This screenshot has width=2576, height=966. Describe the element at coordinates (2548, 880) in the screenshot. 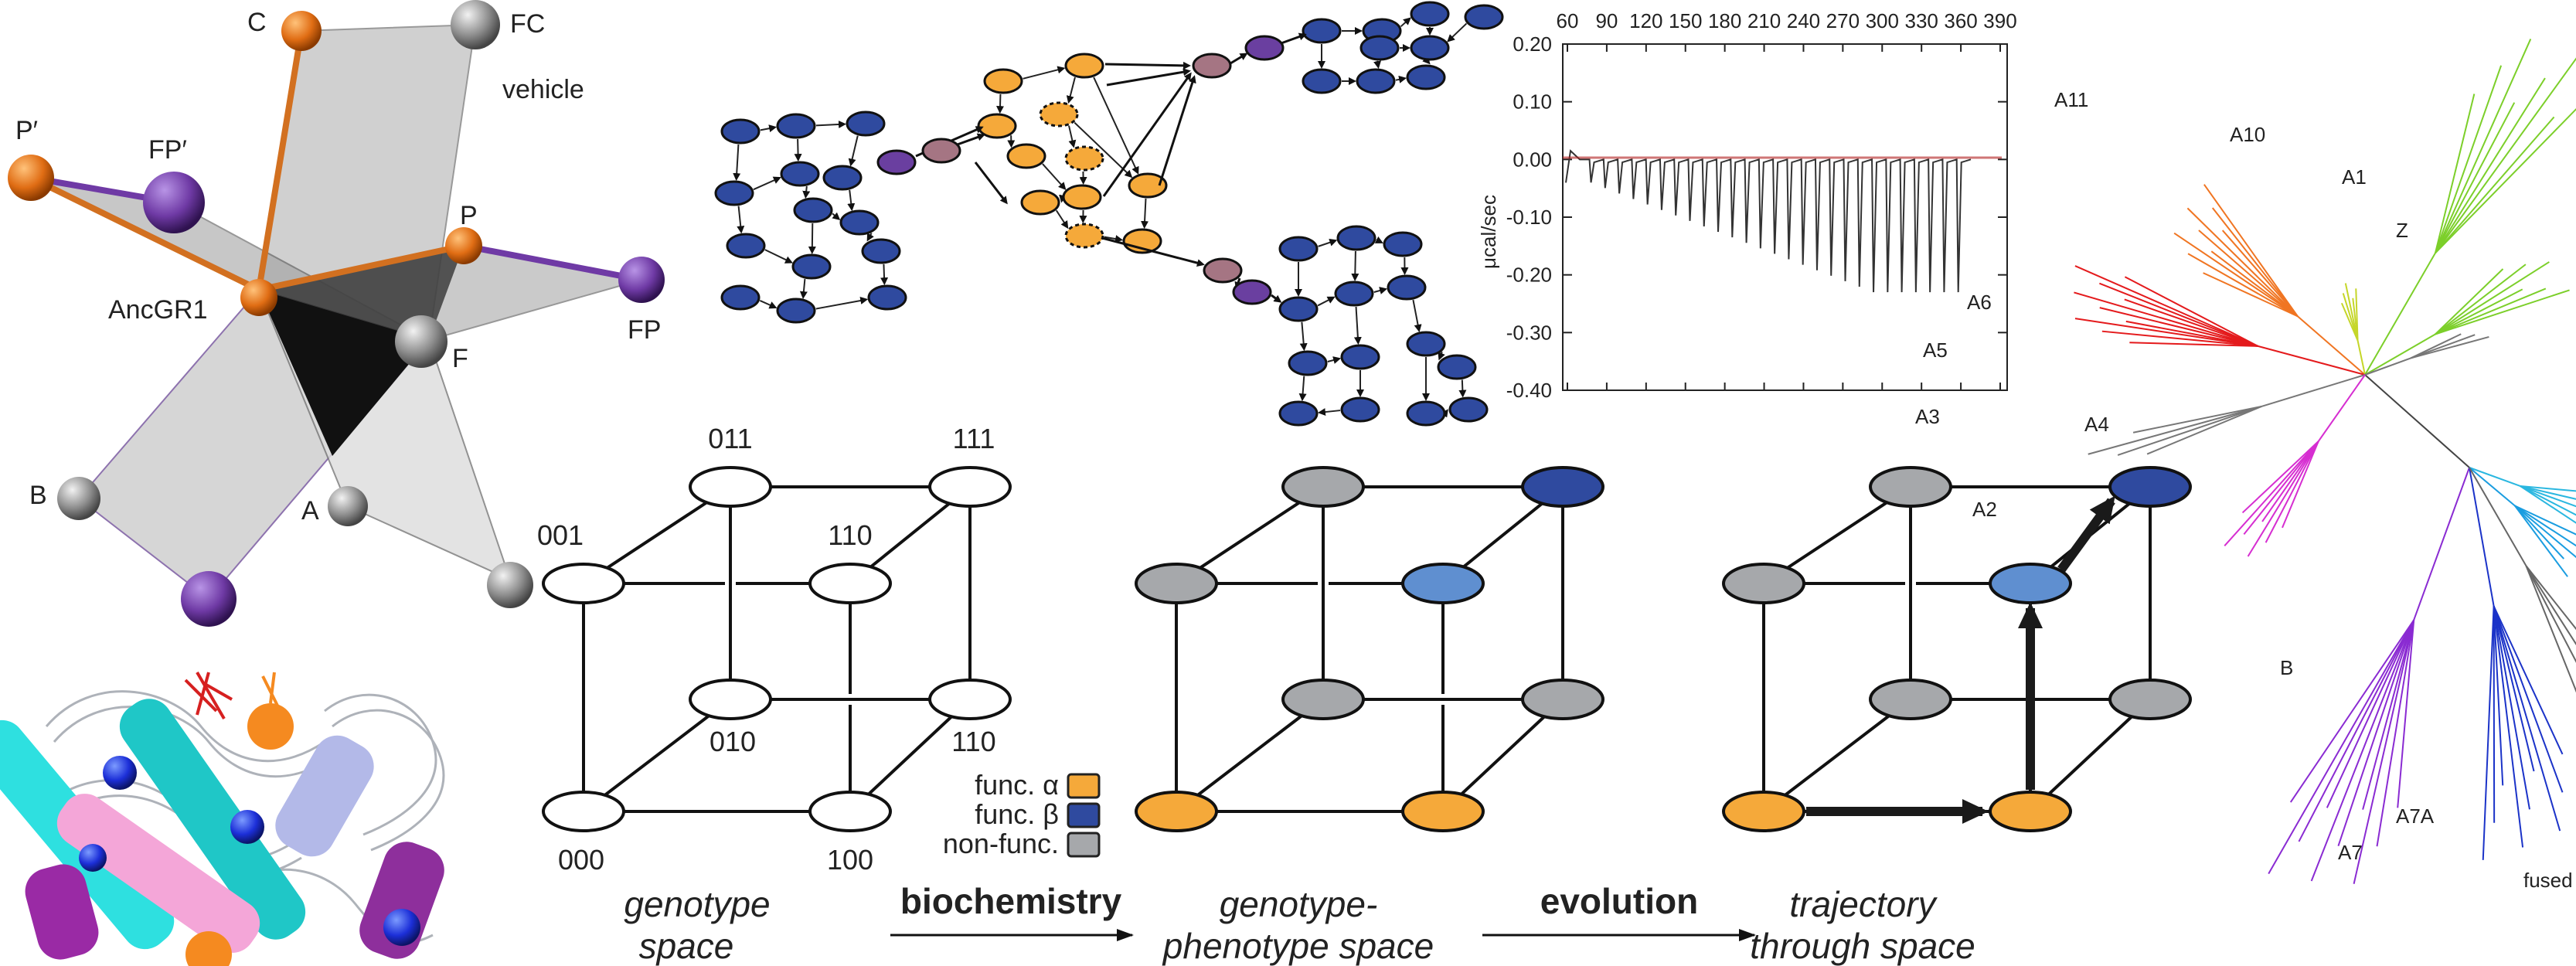

I see `clade-label: fused` at that location.